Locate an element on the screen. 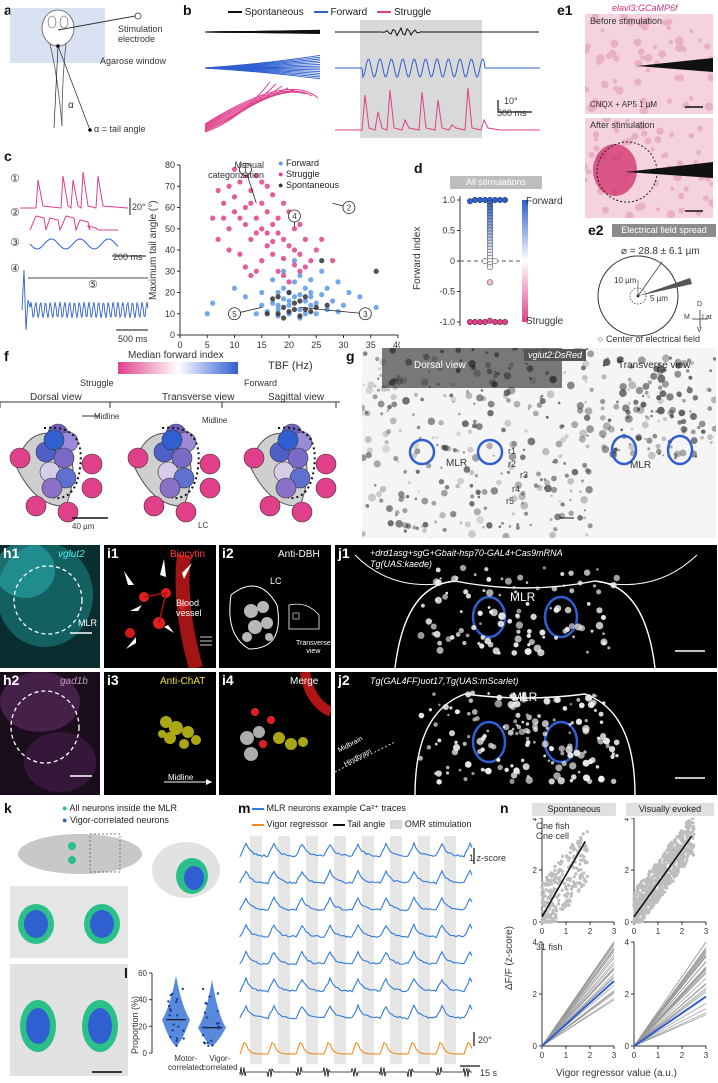 This screenshot has height=1083, width=718. panel-label-m: m is located at coordinates (244, 808).